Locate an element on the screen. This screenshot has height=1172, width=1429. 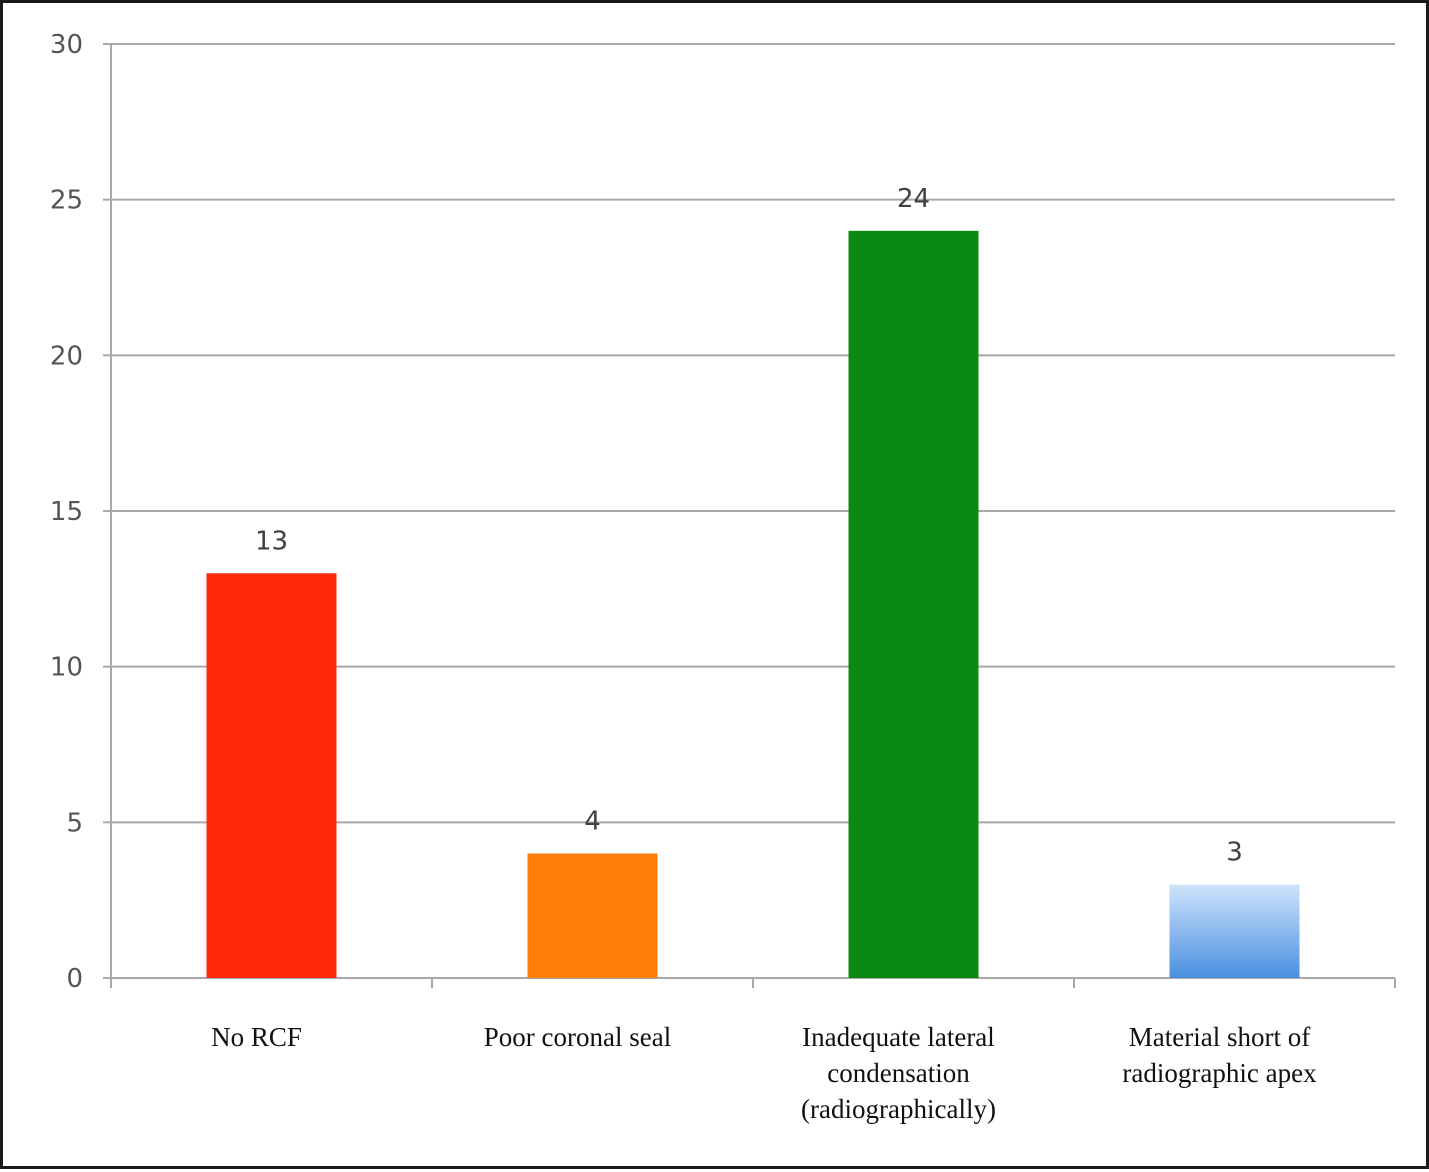
category-label-line: Material short of is located at coordinates (1219, 1037).